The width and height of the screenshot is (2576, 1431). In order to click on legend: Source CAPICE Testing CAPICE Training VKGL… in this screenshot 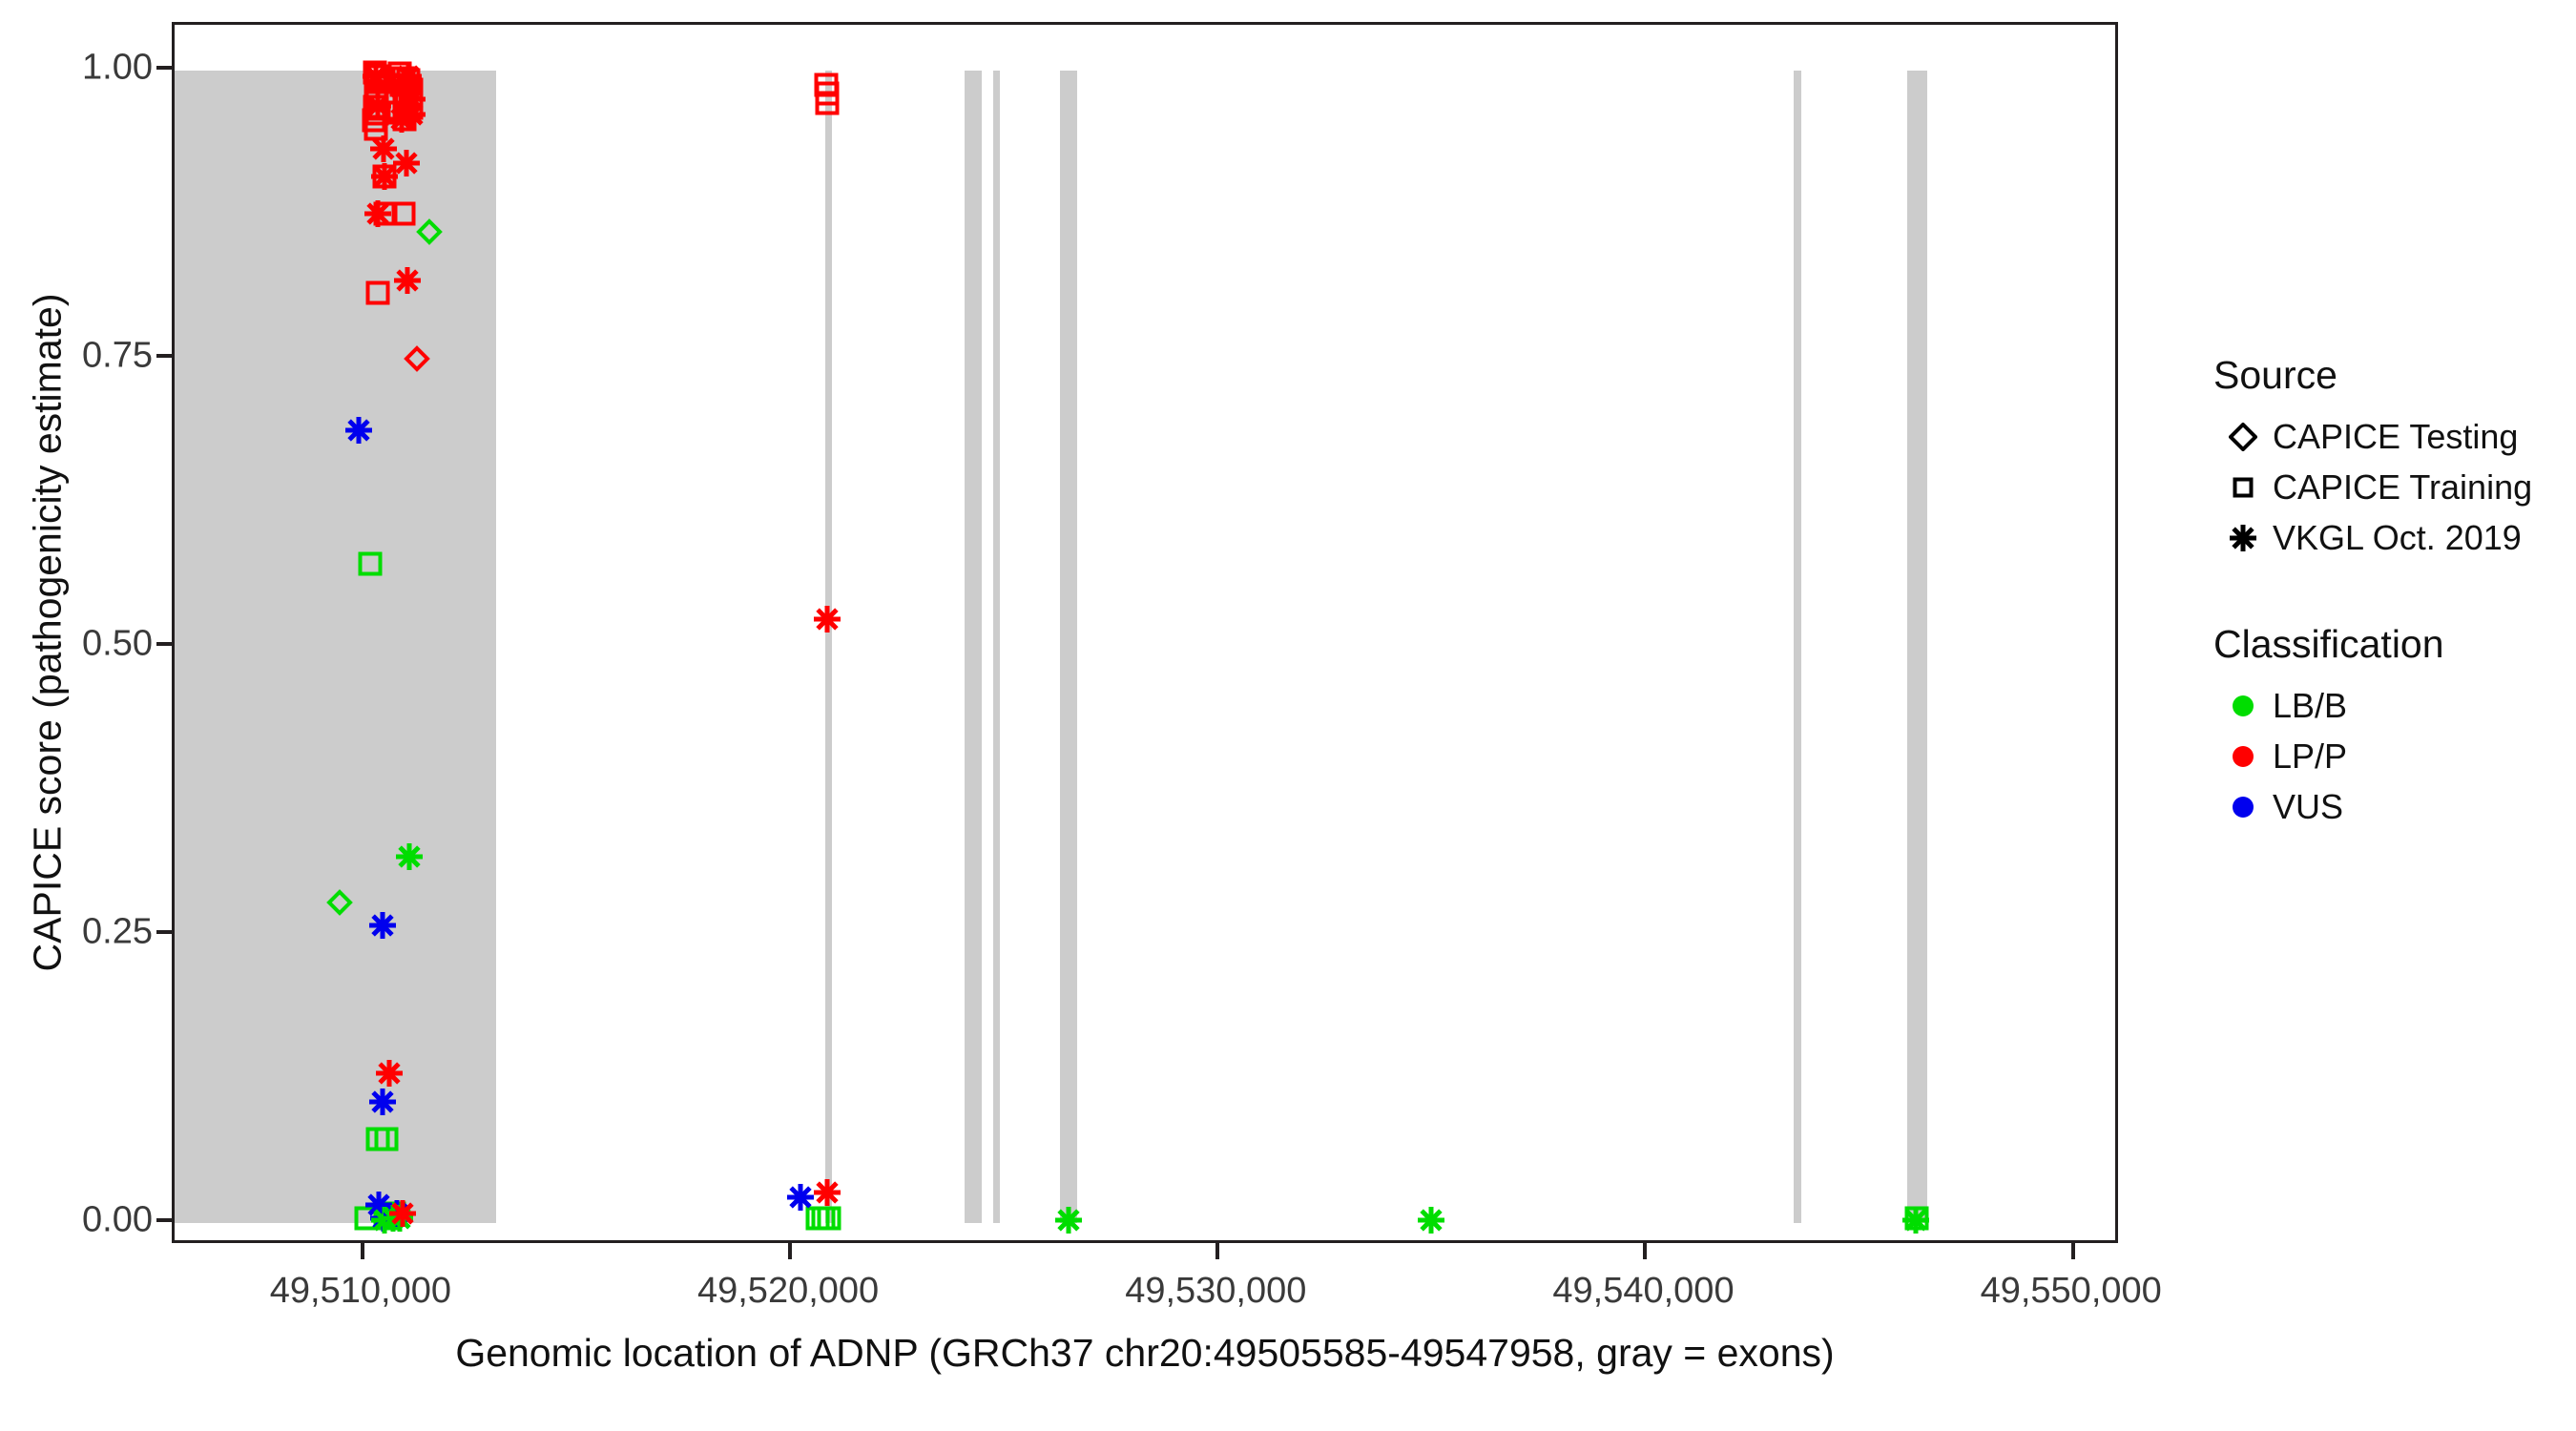, I will do `click(2389, 592)`.